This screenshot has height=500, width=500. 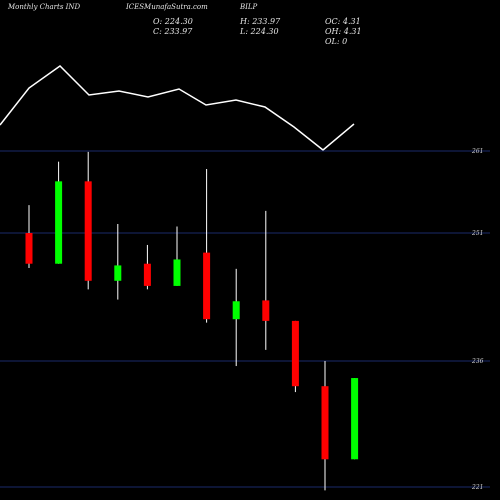 What do you see at coordinates (336, 41) in the screenshot?
I see `ohlc-ol: OL: 0` at bounding box center [336, 41].